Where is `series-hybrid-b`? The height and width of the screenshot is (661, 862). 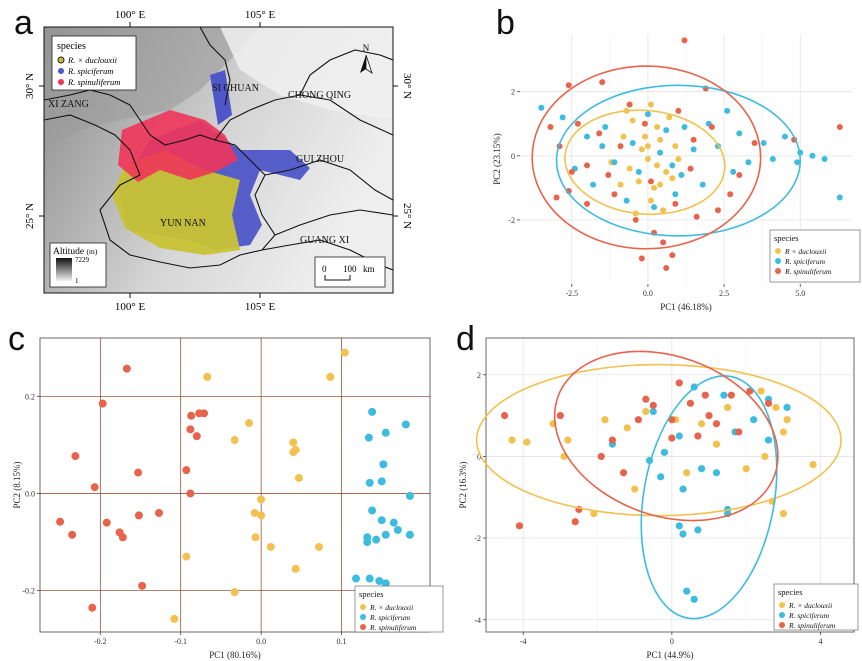 series-hybrid-b is located at coordinates (645, 159).